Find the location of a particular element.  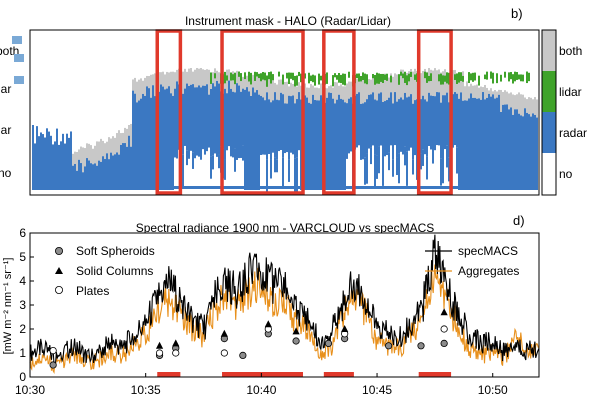

mask-highlight-window is located at coordinates (339, 112).